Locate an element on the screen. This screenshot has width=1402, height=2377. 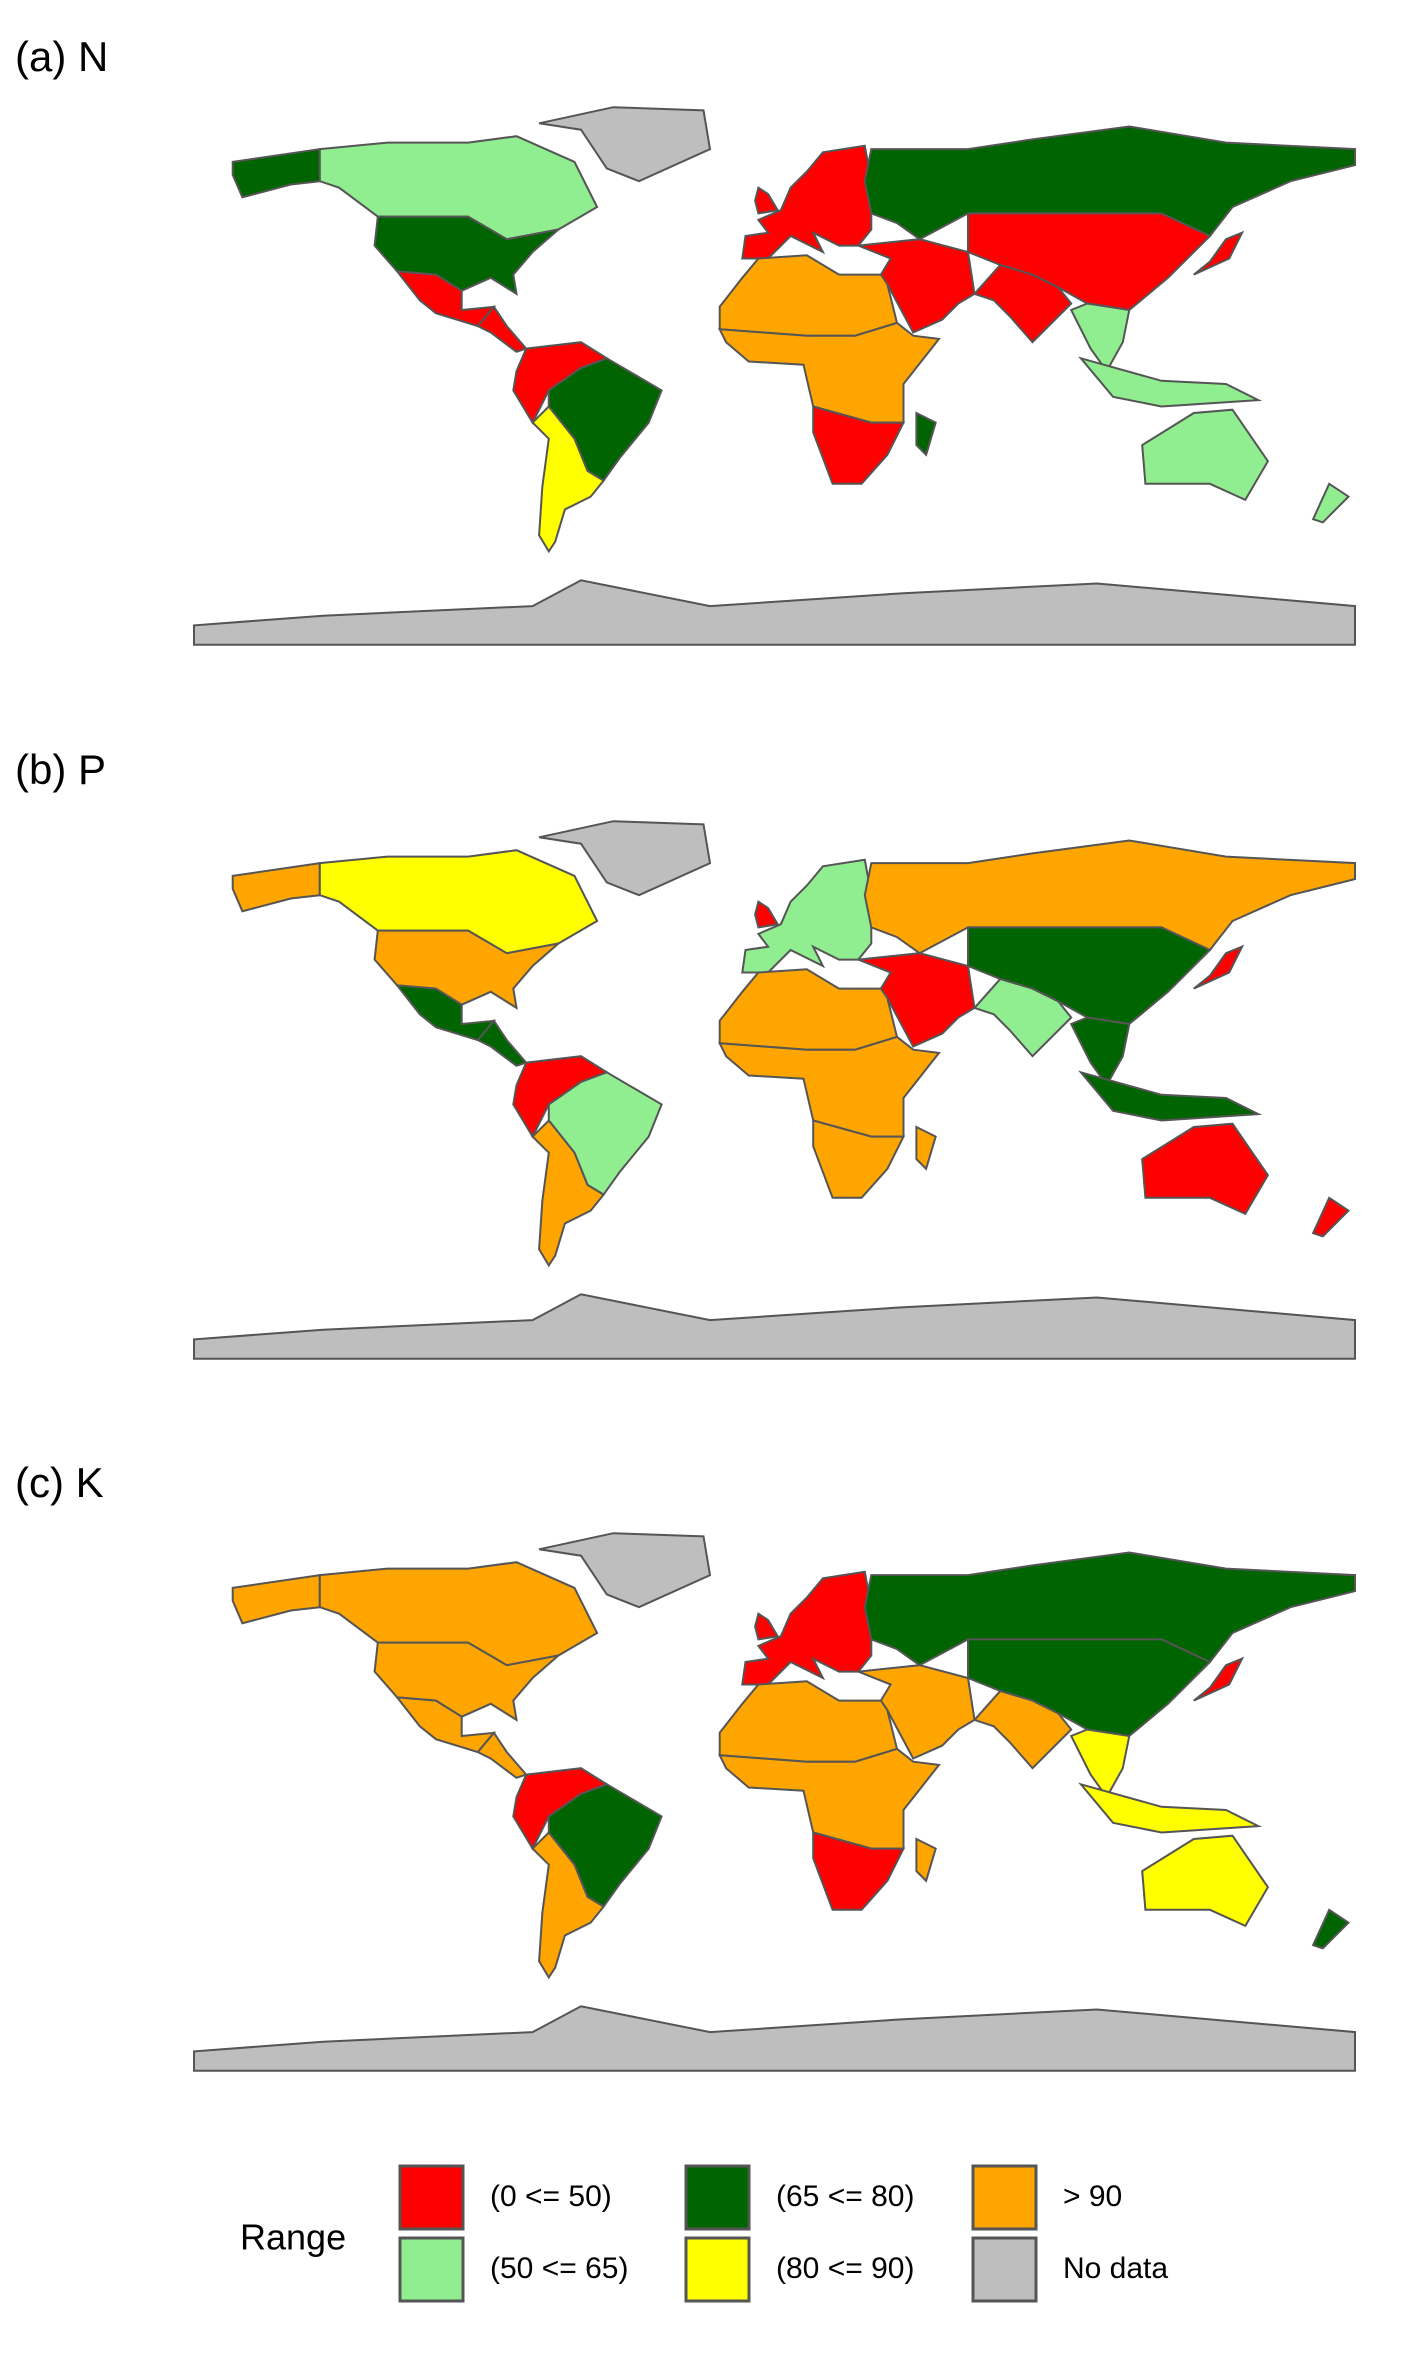
legend-label: (50 <= 65) is located at coordinates (559, 2268).